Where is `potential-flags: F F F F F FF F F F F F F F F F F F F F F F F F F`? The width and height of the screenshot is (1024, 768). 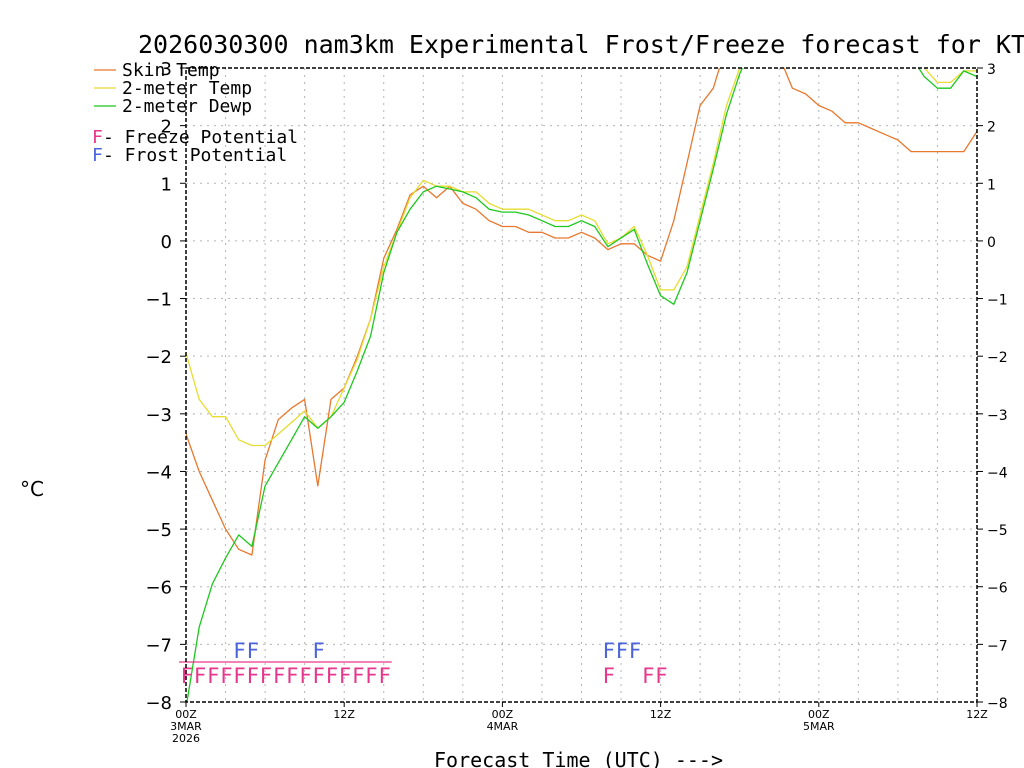 potential-flags: F F F F F FF F F F F F F F F F F F F F F F F F F is located at coordinates (423, 663).